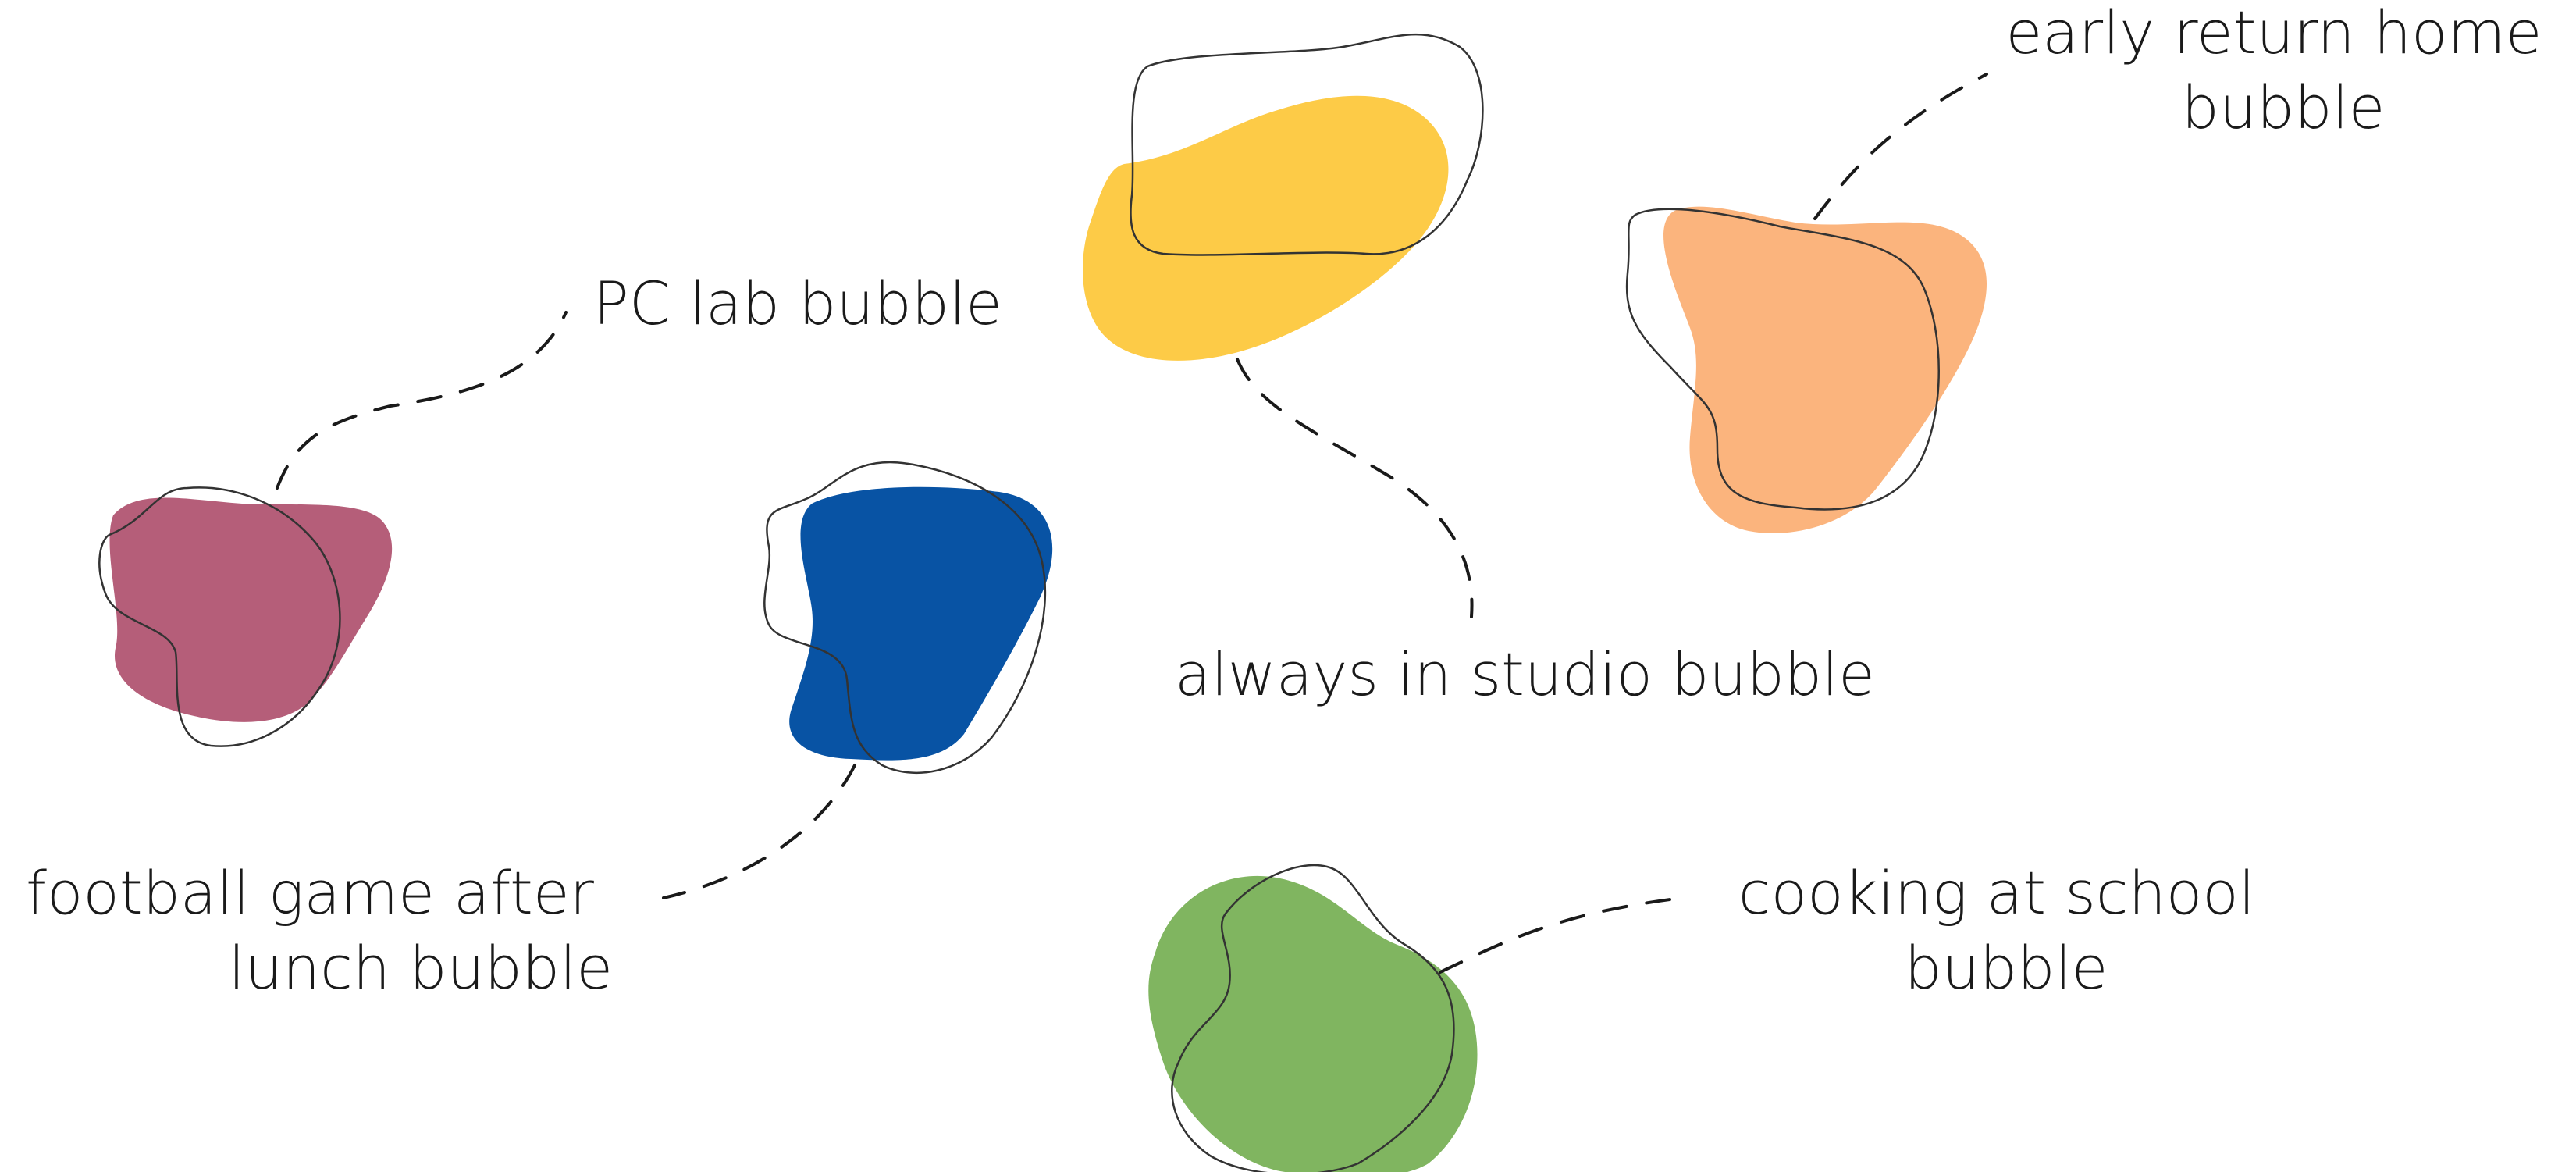 Image resolution: width=2576 pixels, height=1172 pixels. Describe the element at coordinates (220, 616) in the screenshot. I see `pc-lab-bubble-outline` at that location.